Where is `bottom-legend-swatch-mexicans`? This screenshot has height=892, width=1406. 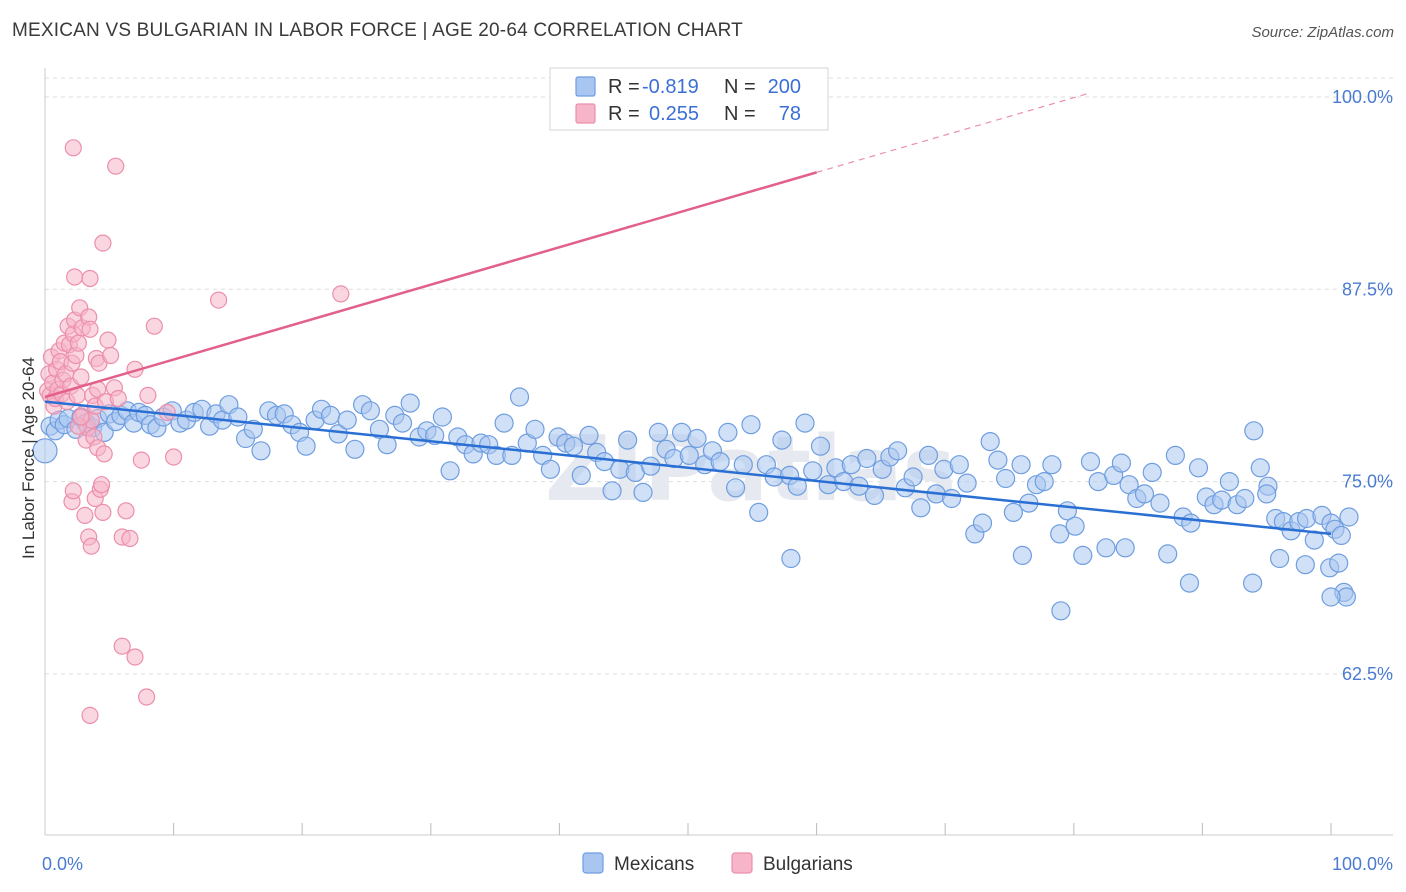
bottom-legend-swatch-mexicans is located at coordinates (593, 863).